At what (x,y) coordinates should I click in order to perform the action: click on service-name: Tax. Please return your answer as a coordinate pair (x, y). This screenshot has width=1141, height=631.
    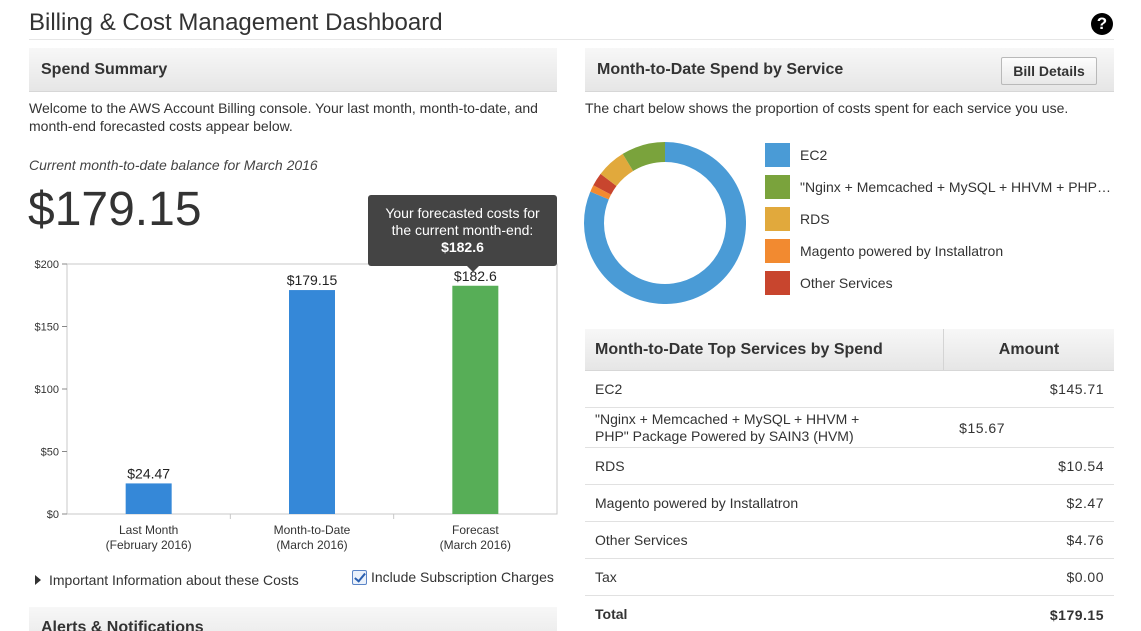
    Looking at the image, I should click on (606, 576).